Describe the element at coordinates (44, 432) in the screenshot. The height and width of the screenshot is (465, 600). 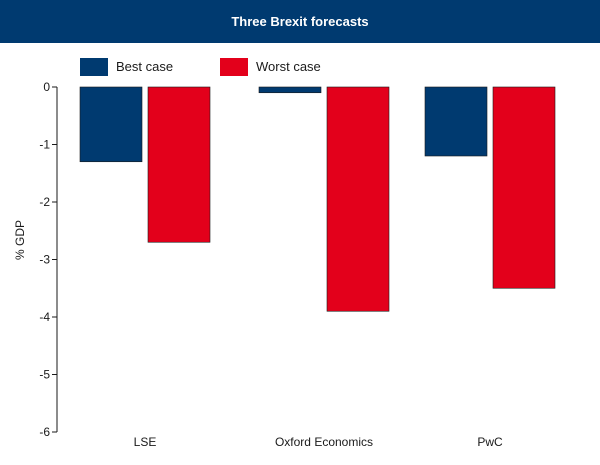
I see `y-tick-label: -6` at that location.